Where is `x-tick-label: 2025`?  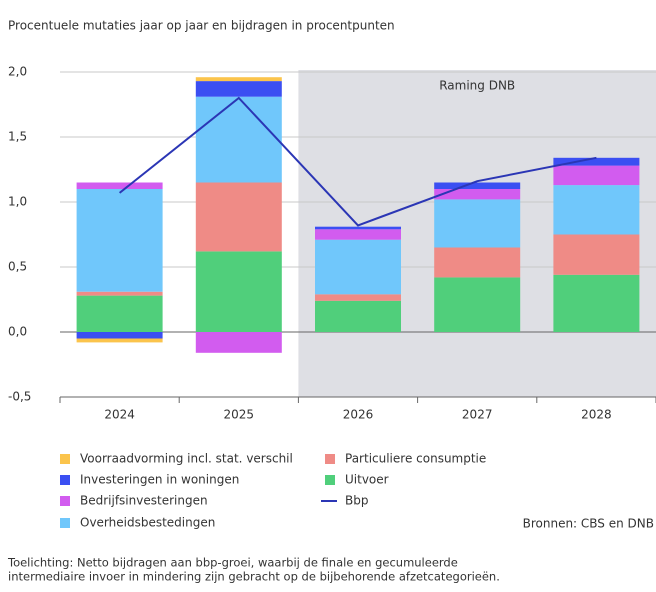
x-tick-label: 2025 is located at coordinates (239, 415).